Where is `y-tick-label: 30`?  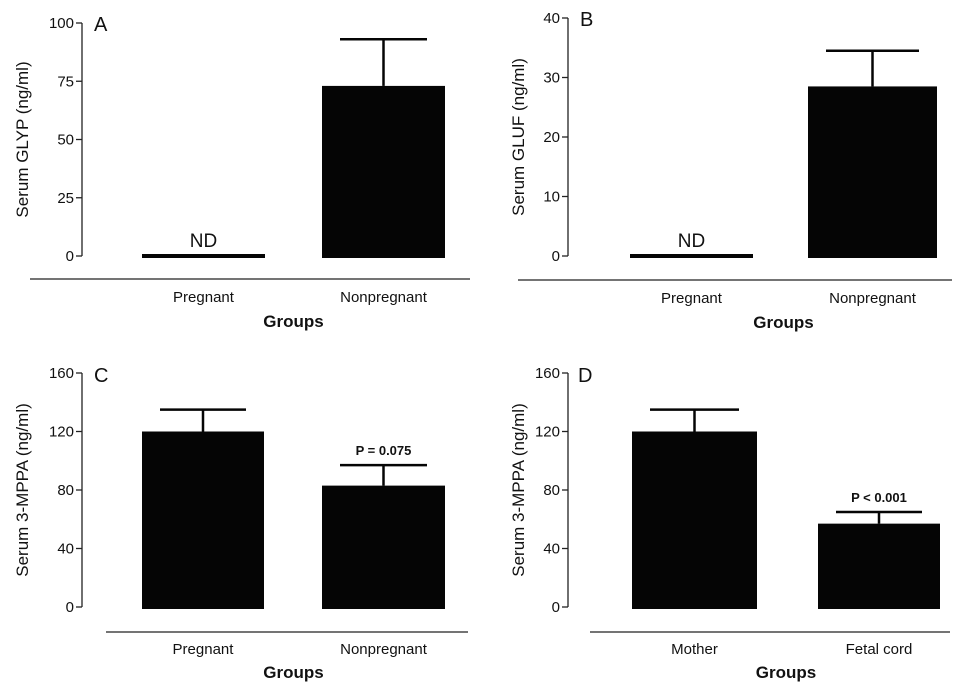
y-tick-label: 30 is located at coordinates (551, 78).